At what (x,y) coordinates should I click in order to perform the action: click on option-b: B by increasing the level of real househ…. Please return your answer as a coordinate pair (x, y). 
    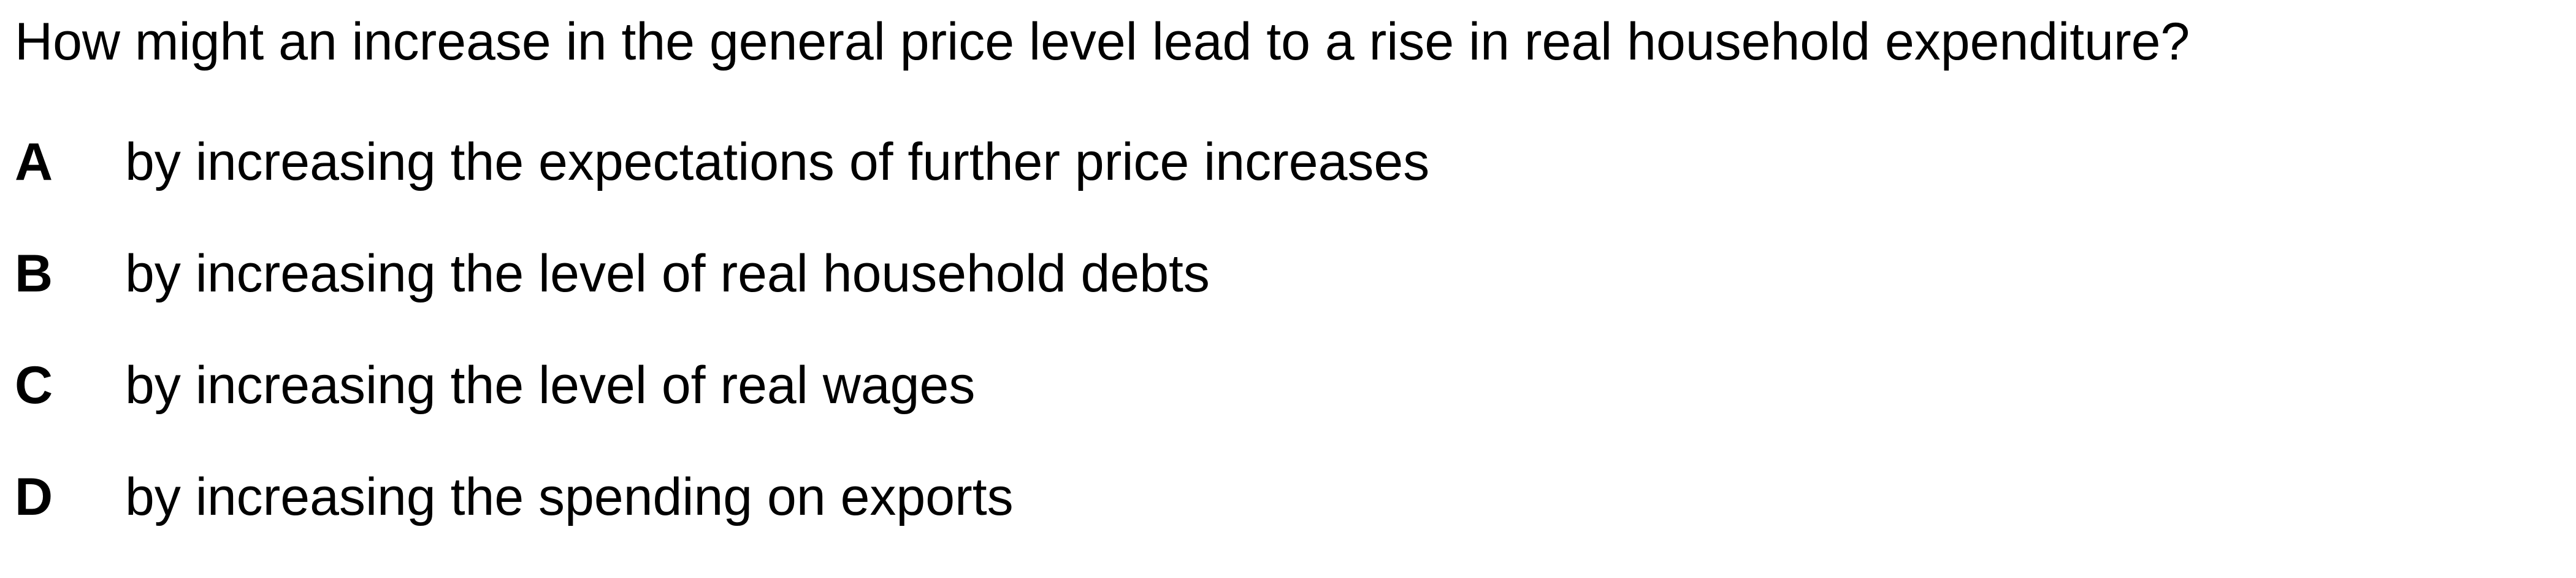
    Looking at the image, I should click on (722, 299).